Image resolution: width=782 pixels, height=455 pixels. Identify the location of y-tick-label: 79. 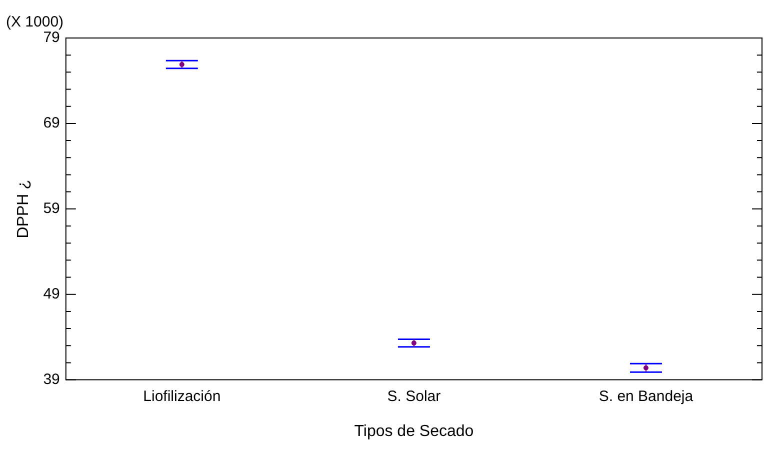
(51, 37).